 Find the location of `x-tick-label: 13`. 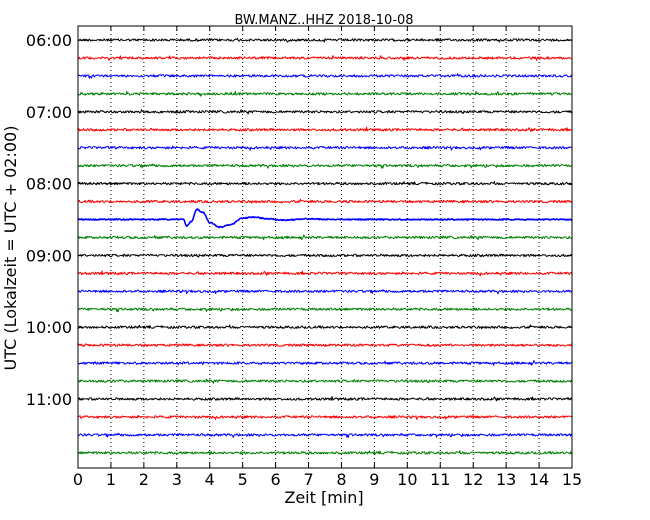

x-tick-label: 13 is located at coordinates (506, 479).